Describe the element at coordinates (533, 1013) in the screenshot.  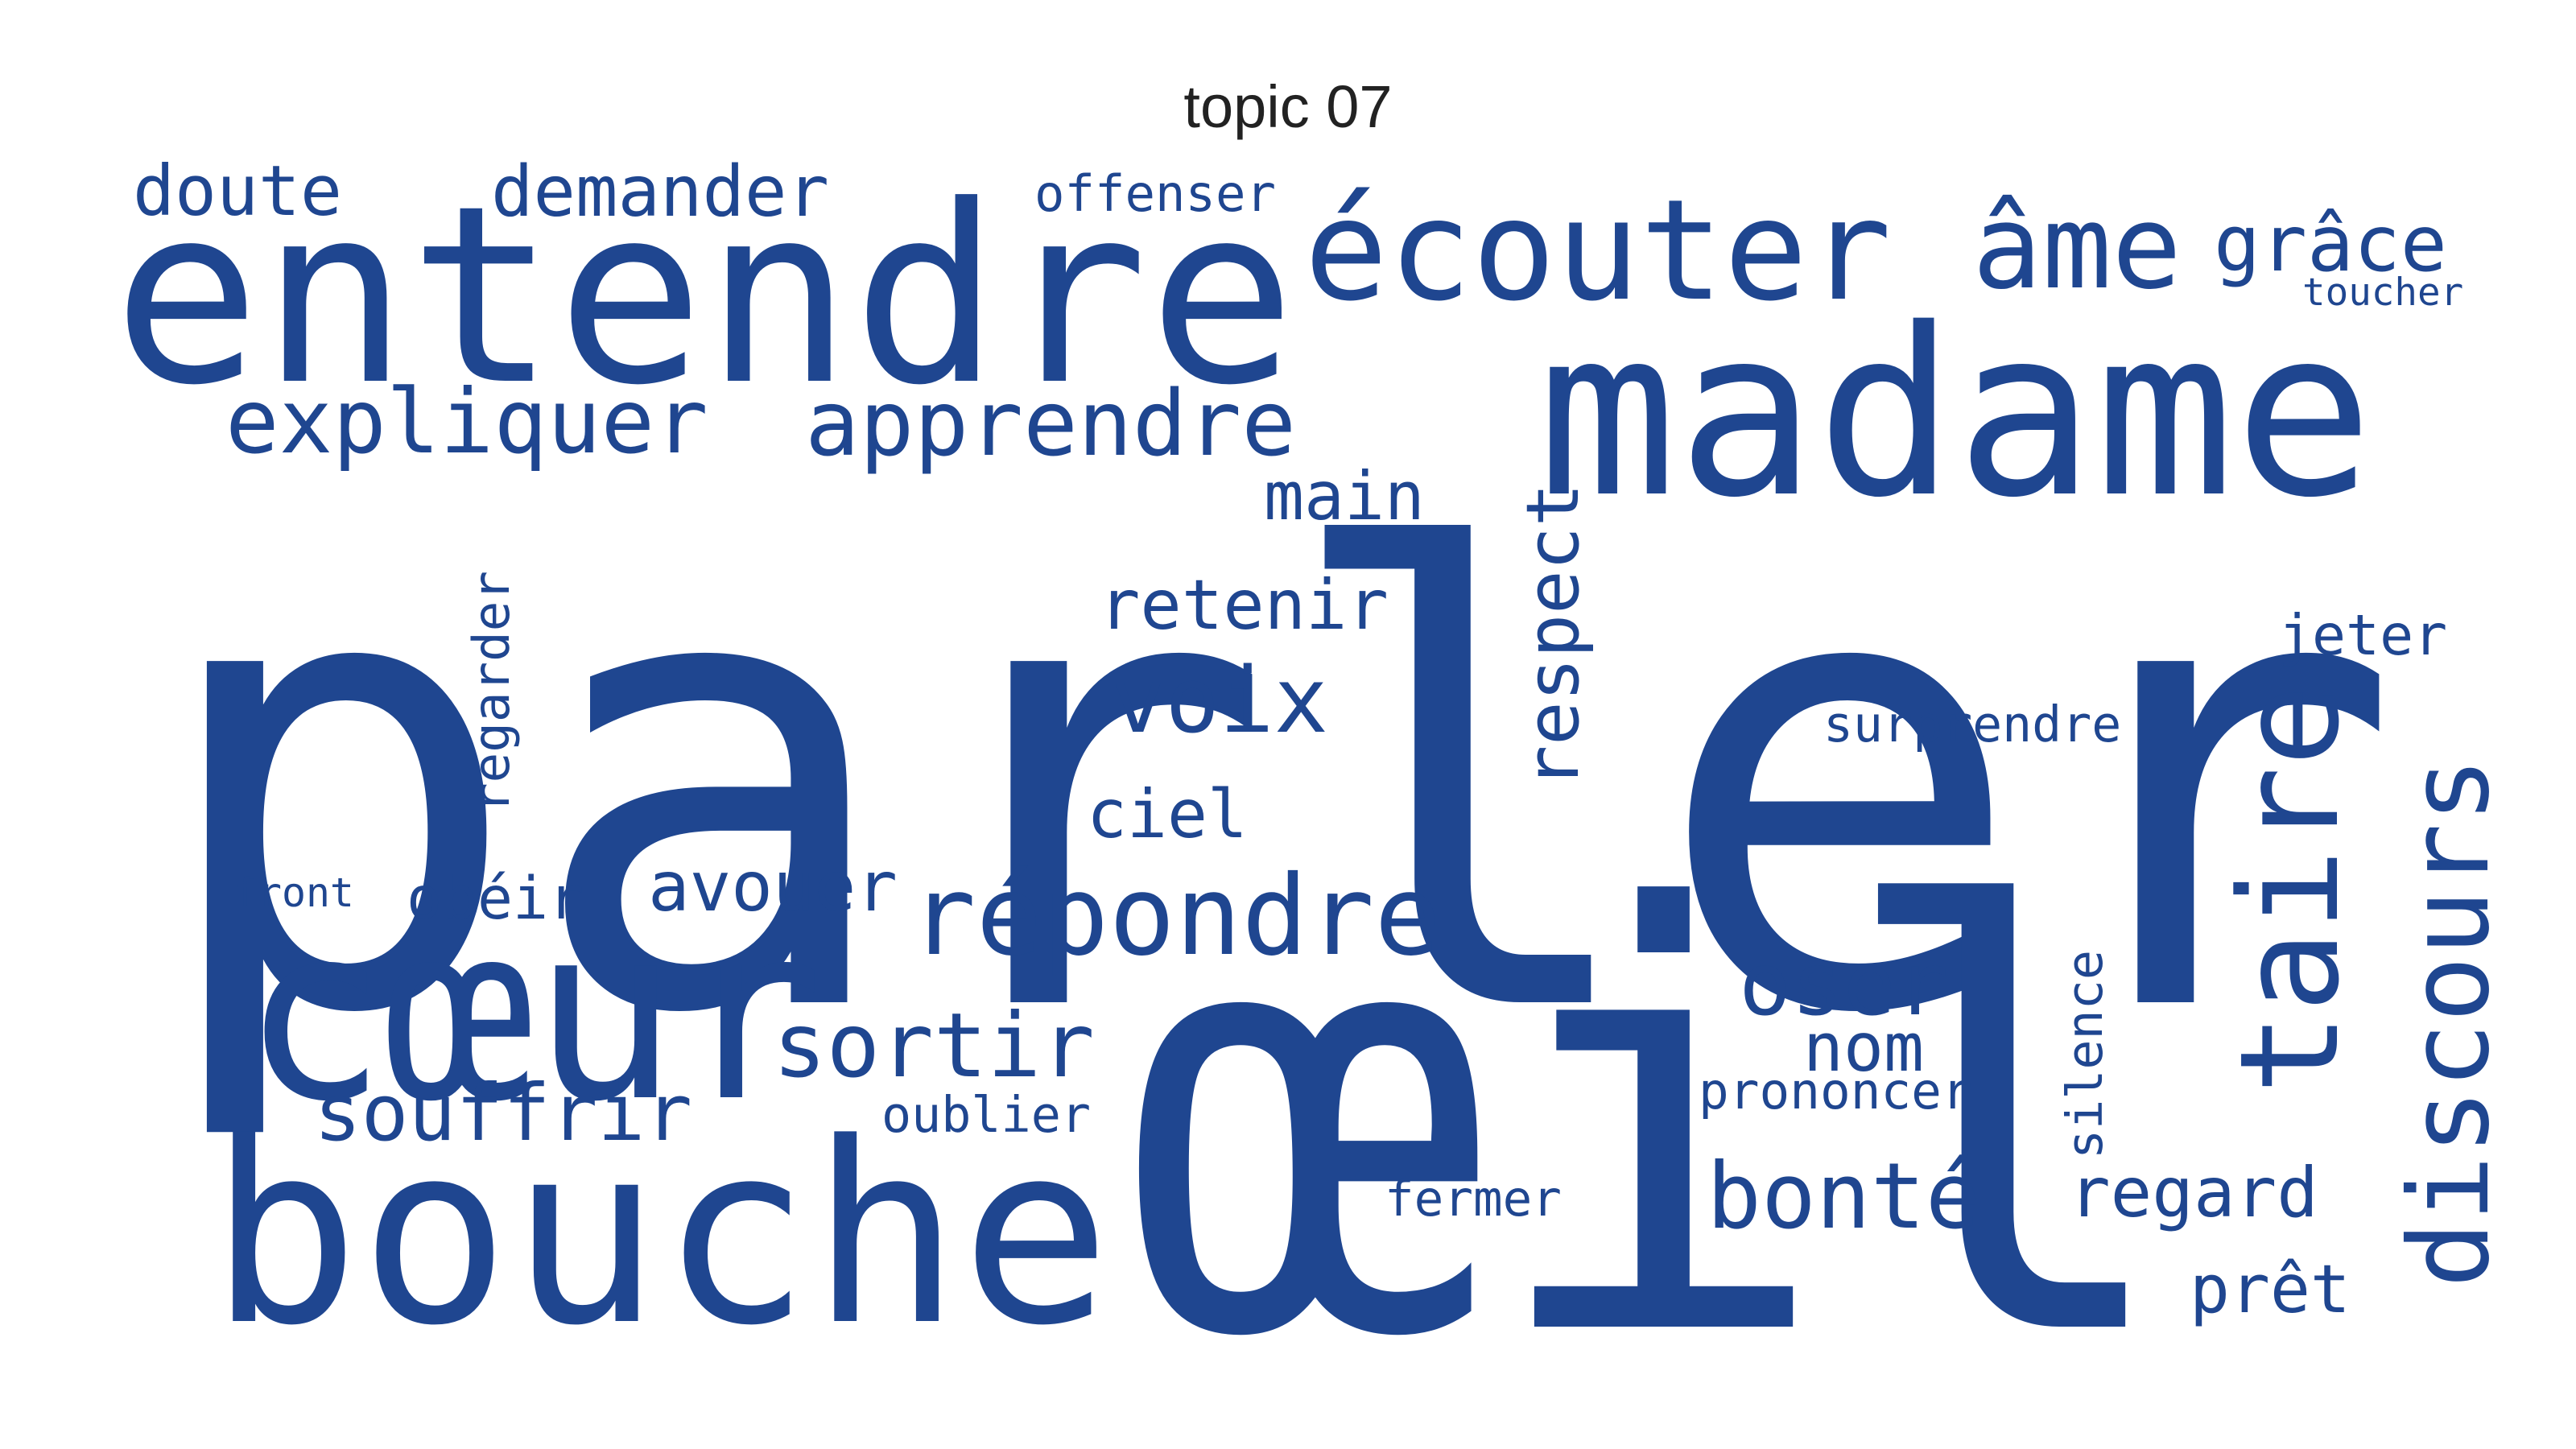
I see `word-5: cœur` at that location.